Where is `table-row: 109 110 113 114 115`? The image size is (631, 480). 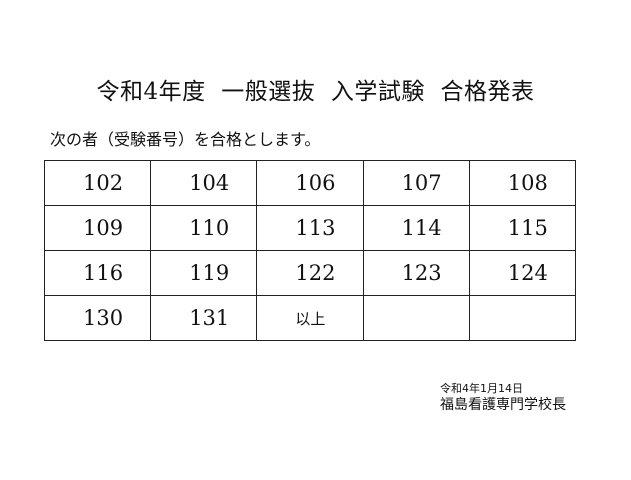
table-row: 109 110 113 114 115 is located at coordinates (310, 228).